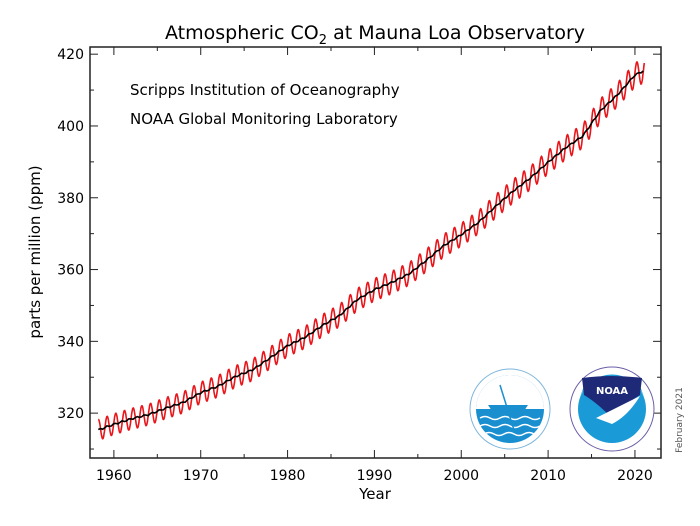 The width and height of the screenshot is (700, 526). What do you see at coordinates (375, 35) in the screenshot?
I see `chart-title: Atmospheric CO2 at Mauna Loa Observatory` at bounding box center [375, 35].